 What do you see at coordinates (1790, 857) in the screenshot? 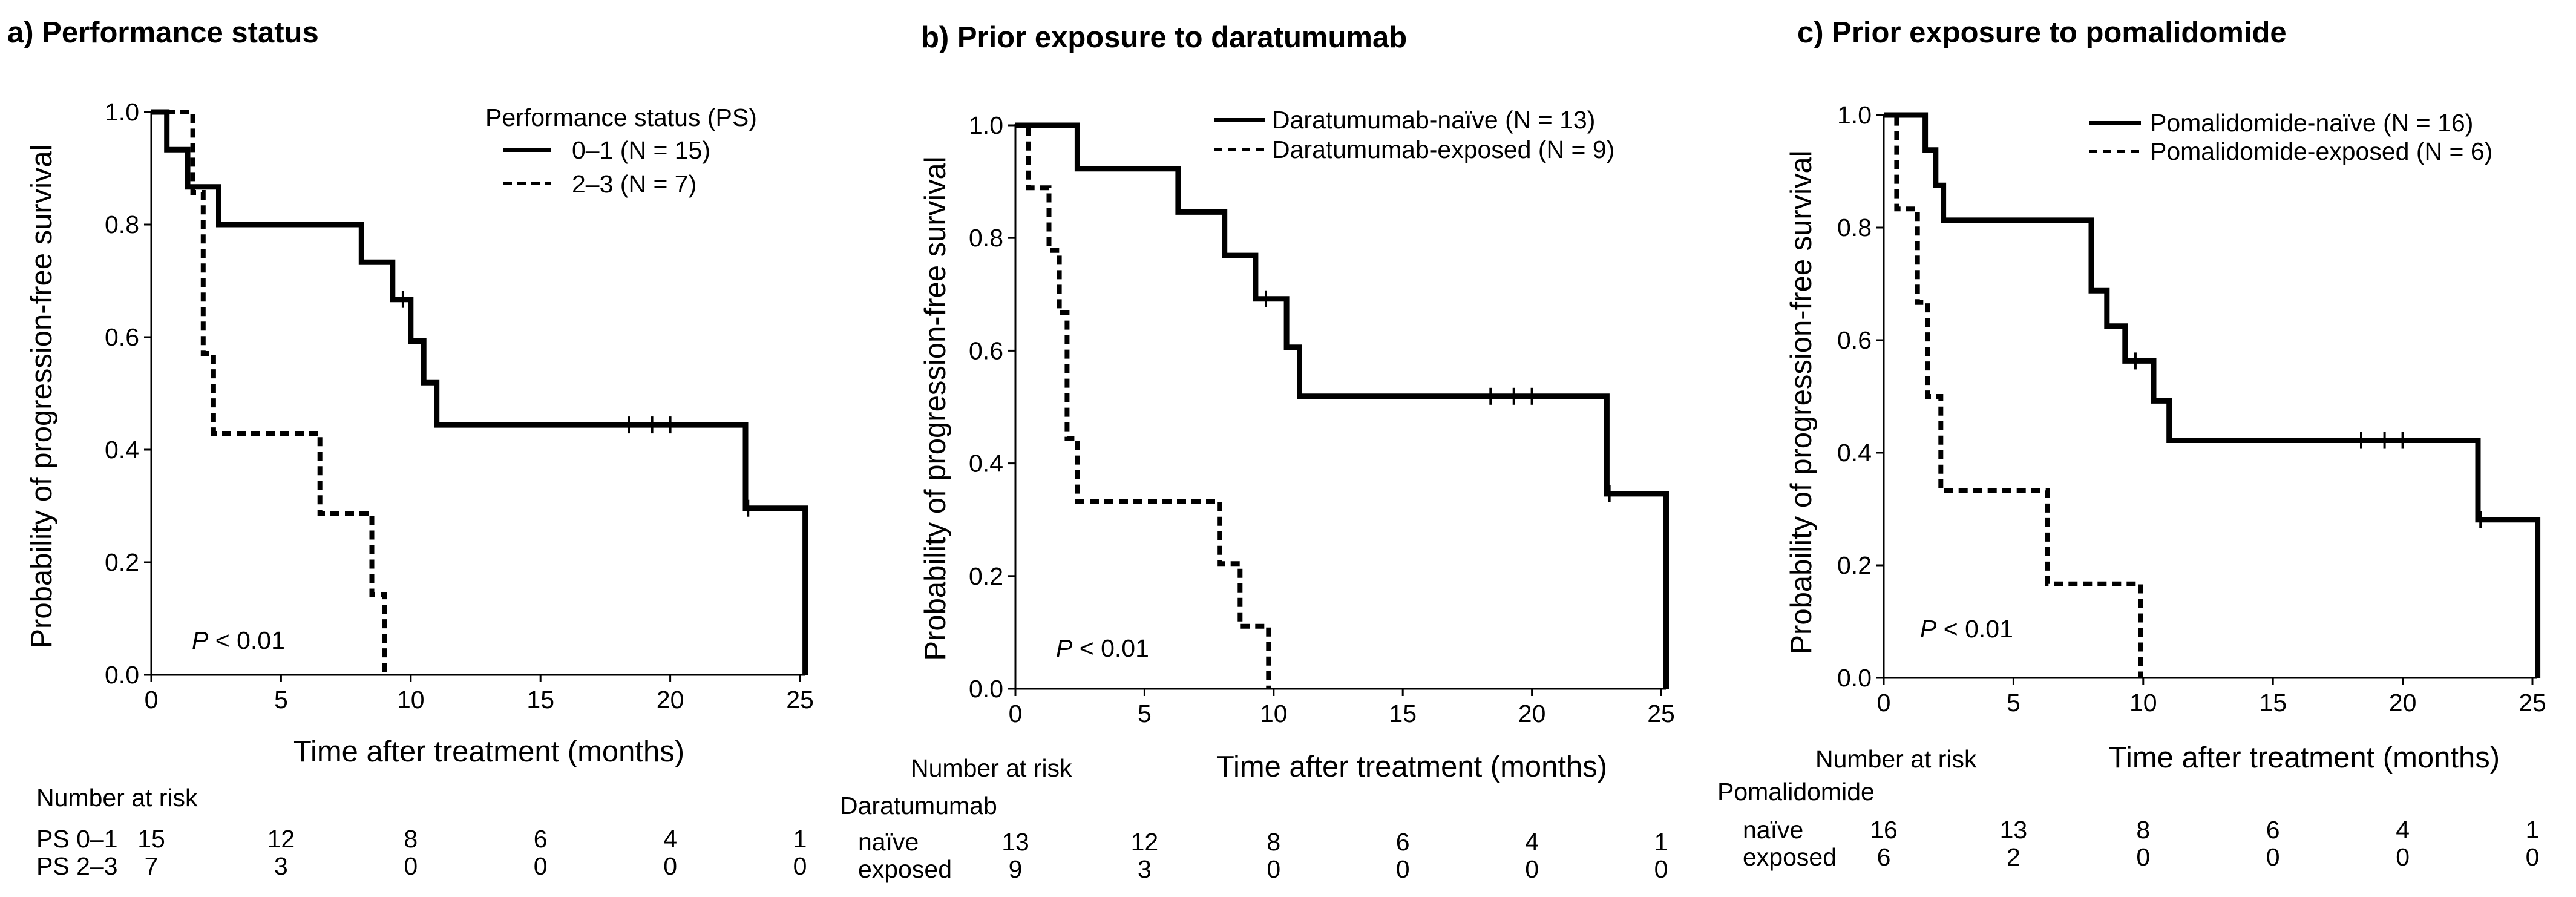
I see `panel-c-risk-row-2-label: exposed` at bounding box center [1790, 857].